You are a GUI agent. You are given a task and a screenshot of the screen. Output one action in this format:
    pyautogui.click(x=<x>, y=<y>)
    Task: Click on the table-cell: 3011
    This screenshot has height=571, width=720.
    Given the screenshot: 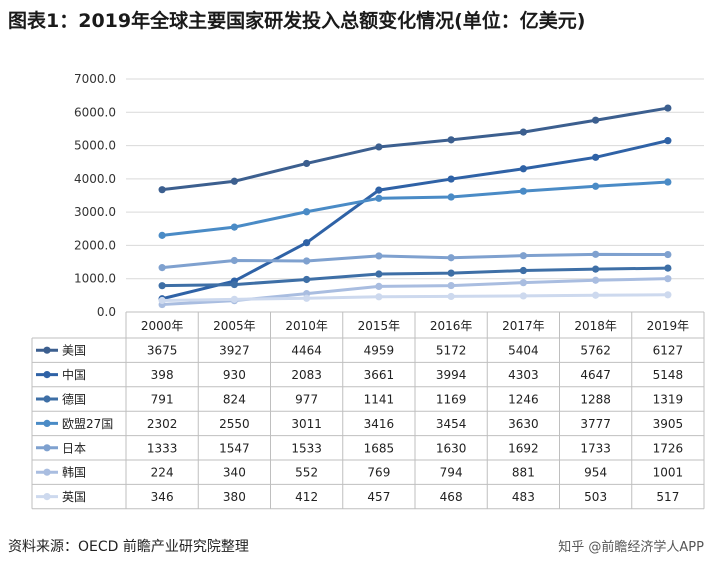 What is the action you would take?
    pyautogui.click(x=306, y=424)
    